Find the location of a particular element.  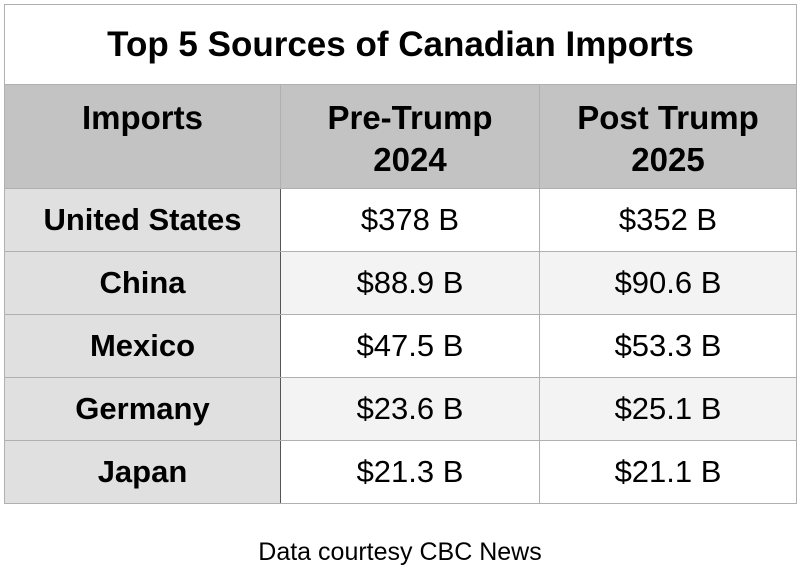

pre-trump-value: $88.9 B is located at coordinates (410, 283).